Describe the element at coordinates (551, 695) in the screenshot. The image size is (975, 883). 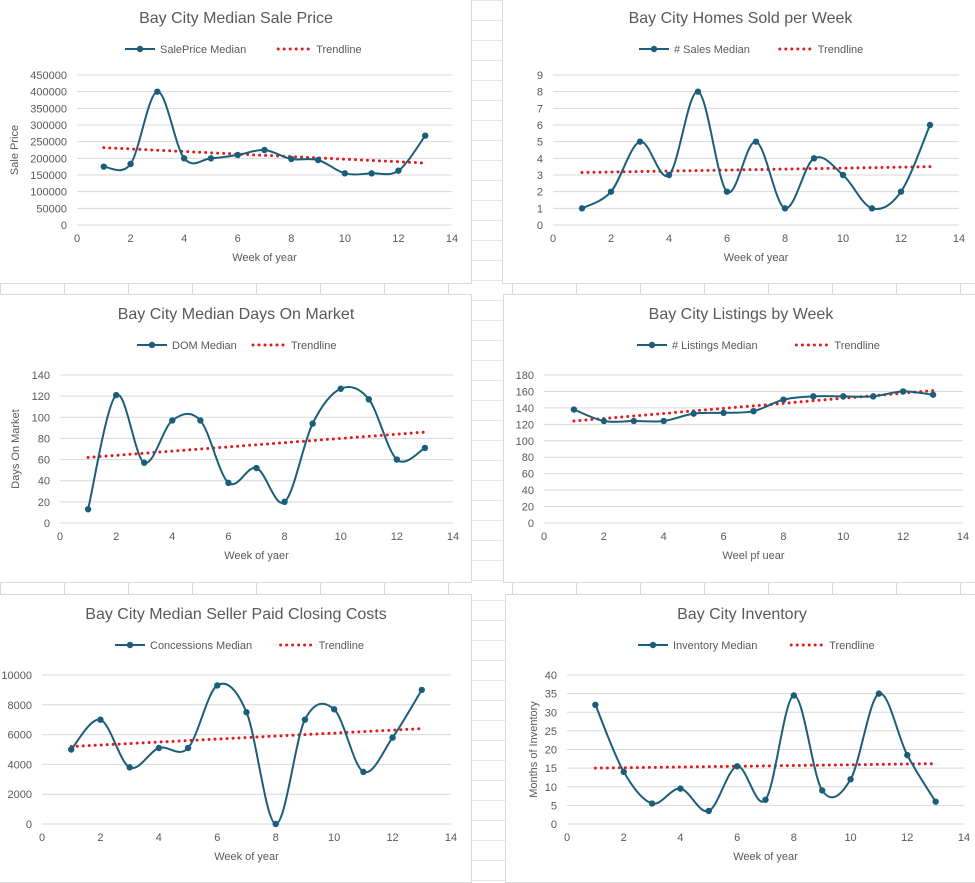
I see `y-tick-label: 35` at that location.